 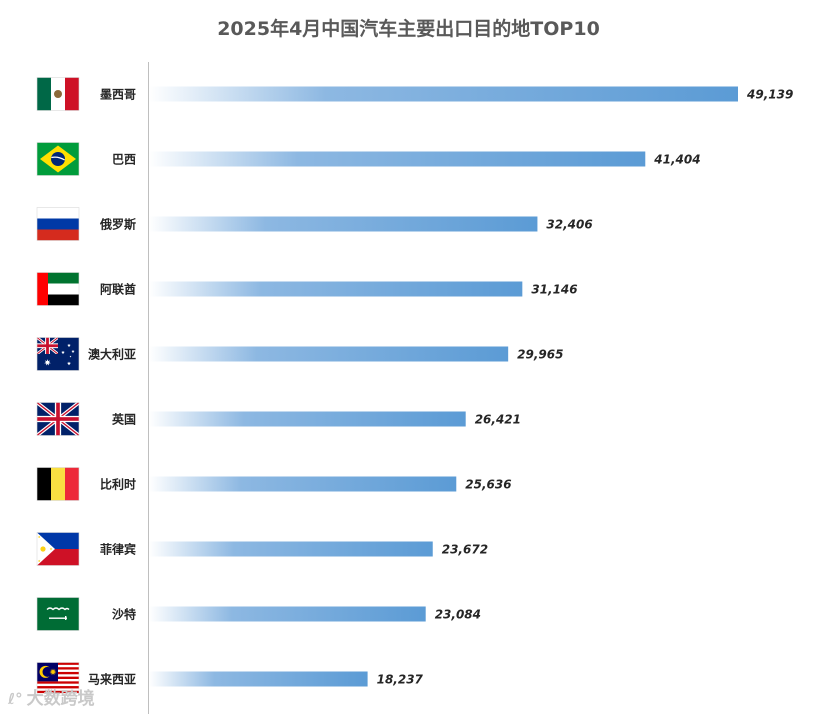 I want to click on malaysia-flag-icon, so click(x=58, y=679).